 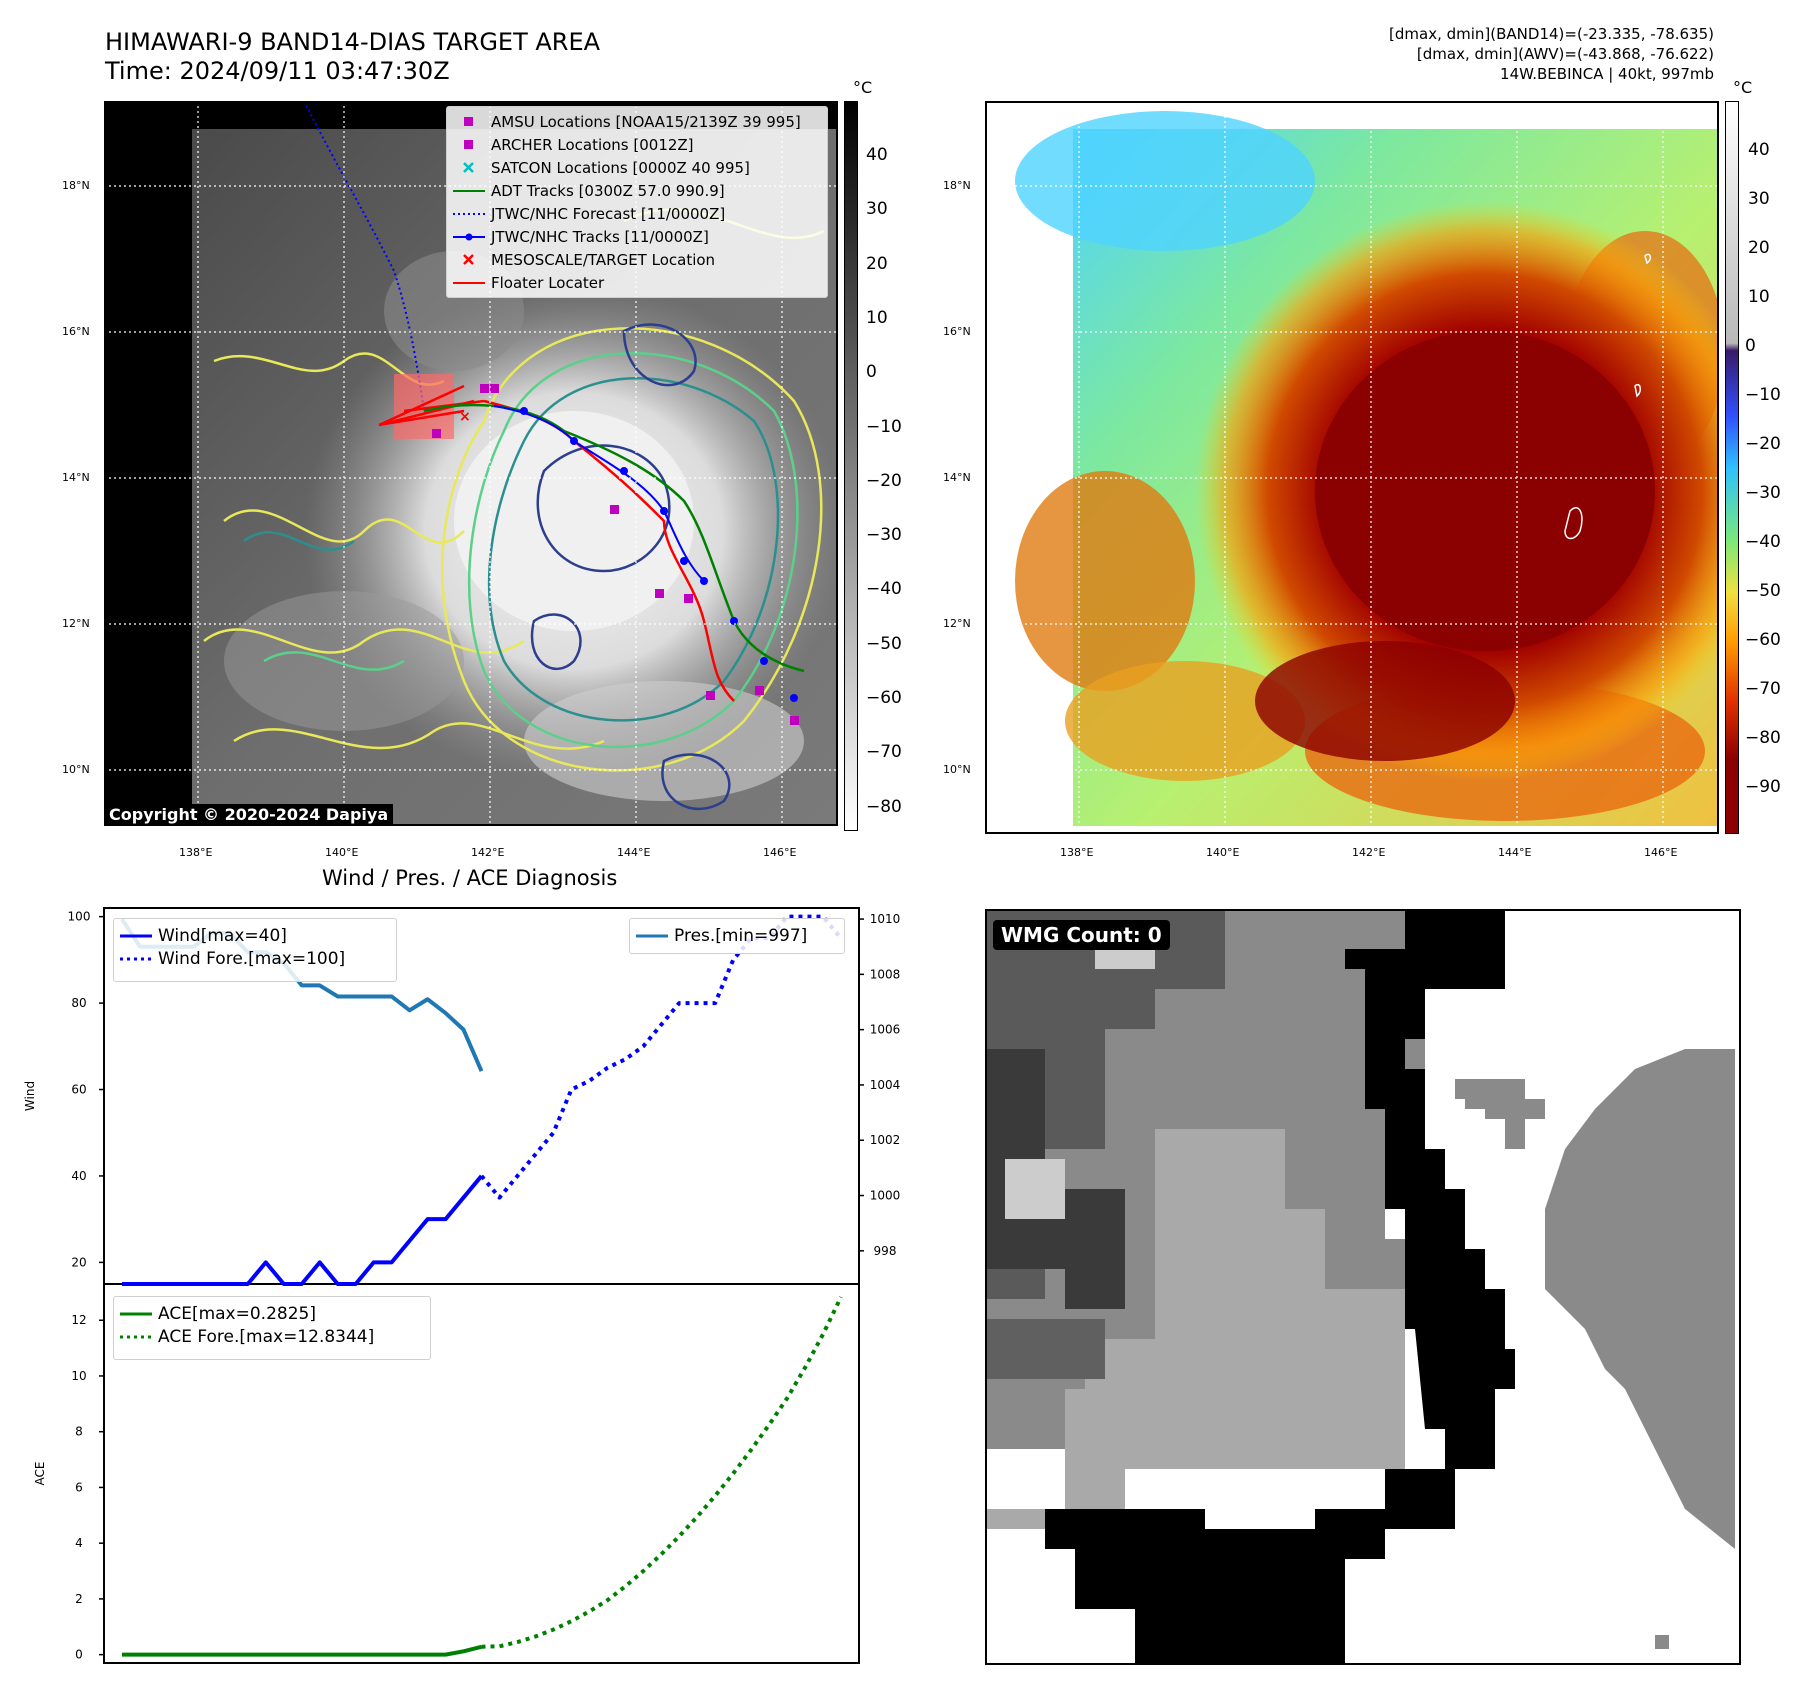 I want to click on colorbar-left-tick: −40, so click(x=884, y=589).